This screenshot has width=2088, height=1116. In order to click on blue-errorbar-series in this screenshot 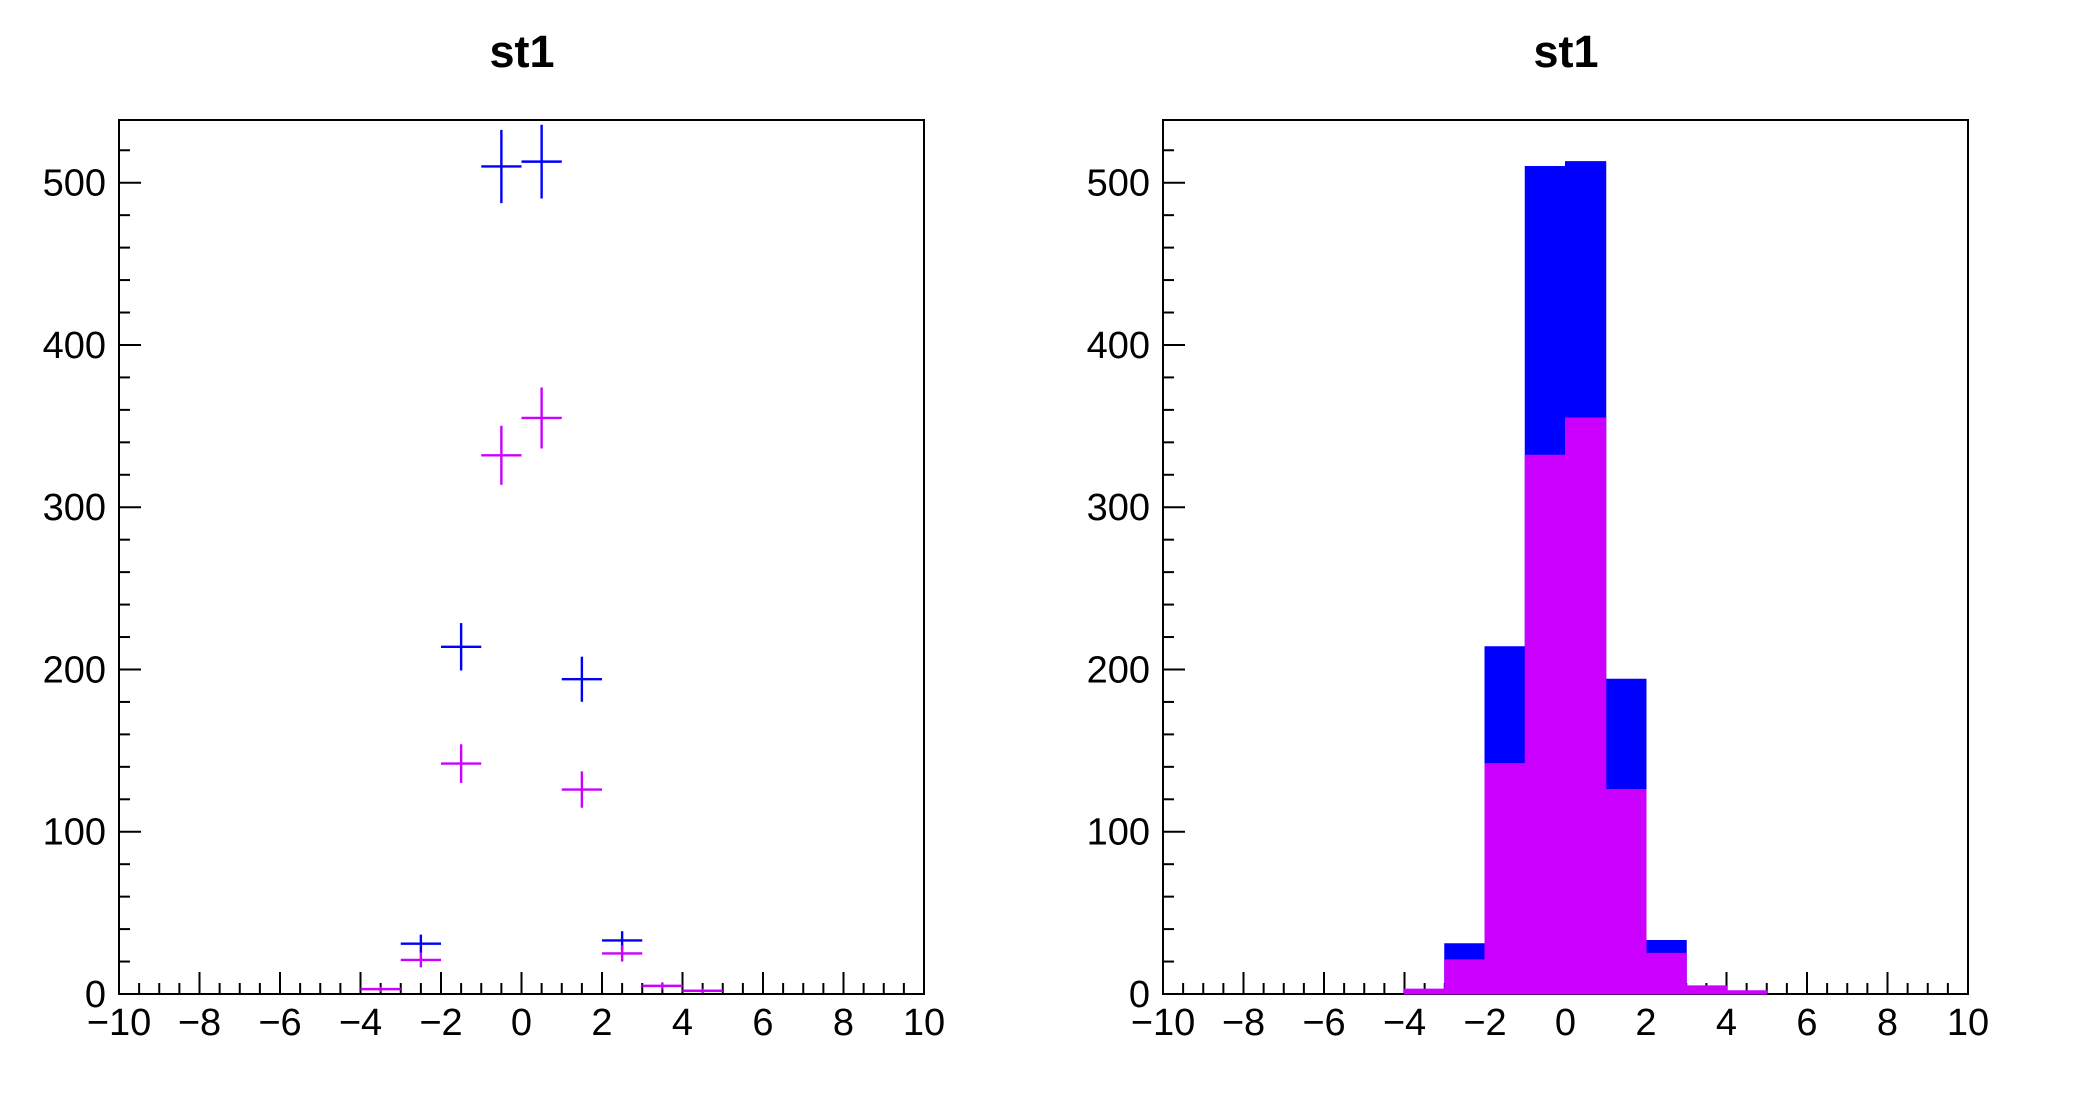, I will do `click(521, 538)`.